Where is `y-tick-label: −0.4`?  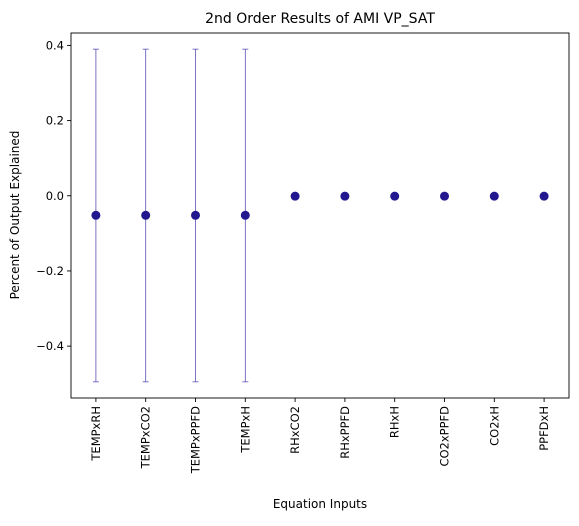 y-tick-label: −0.4 is located at coordinates (50, 346).